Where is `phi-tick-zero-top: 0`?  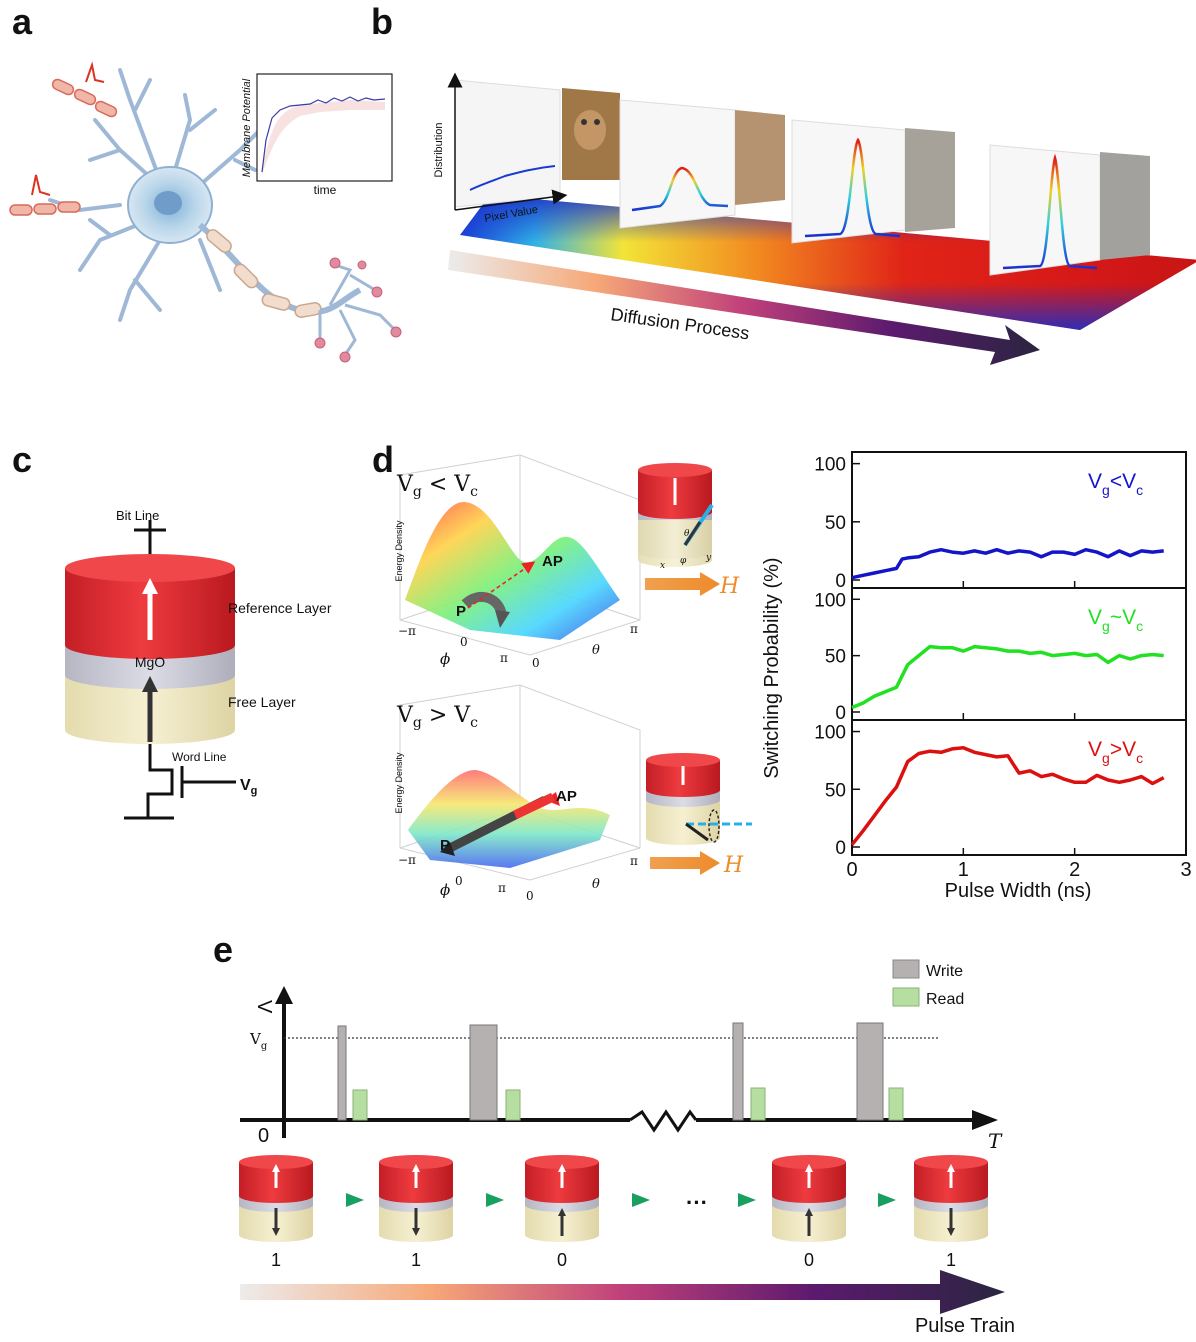 phi-tick-zero-top: 0 is located at coordinates (464, 642).